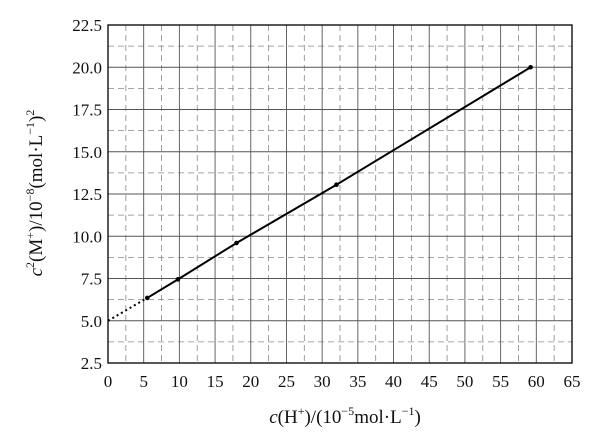  What do you see at coordinates (127, 309) in the screenshot?
I see `extrapolation-line` at bounding box center [127, 309].